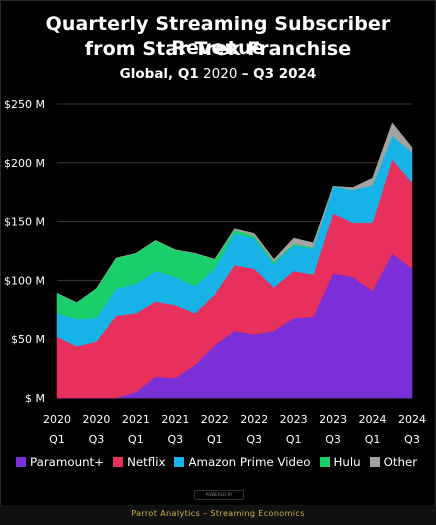 This screenshot has height=525, width=436. What do you see at coordinates (245, 74) in the screenshot?
I see `subtitle-dash: –` at bounding box center [245, 74].